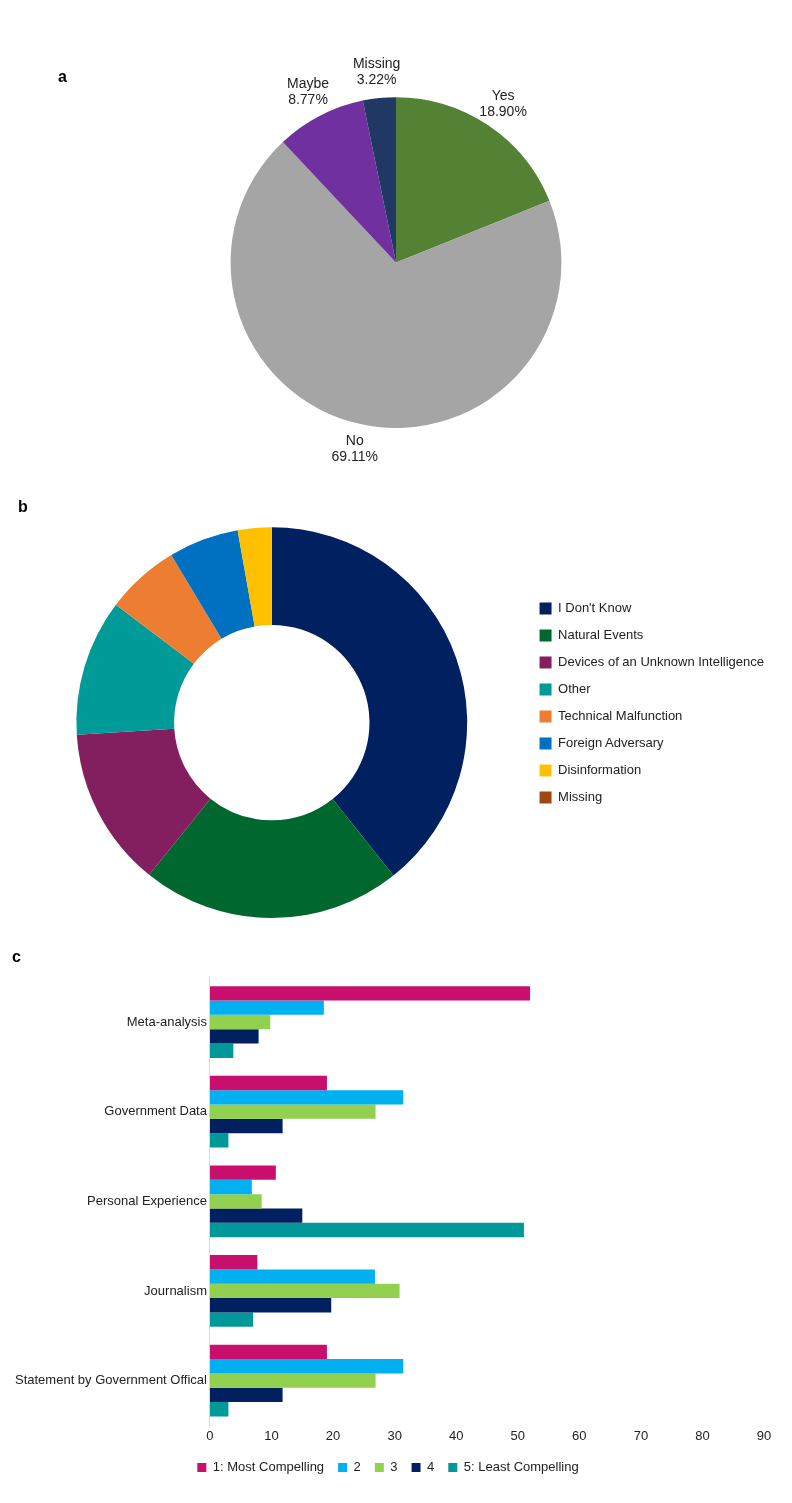 The height and width of the screenshot is (1503, 792). Describe the element at coordinates (517, 1435) in the screenshot. I see `x-tick-label: 50` at that location.